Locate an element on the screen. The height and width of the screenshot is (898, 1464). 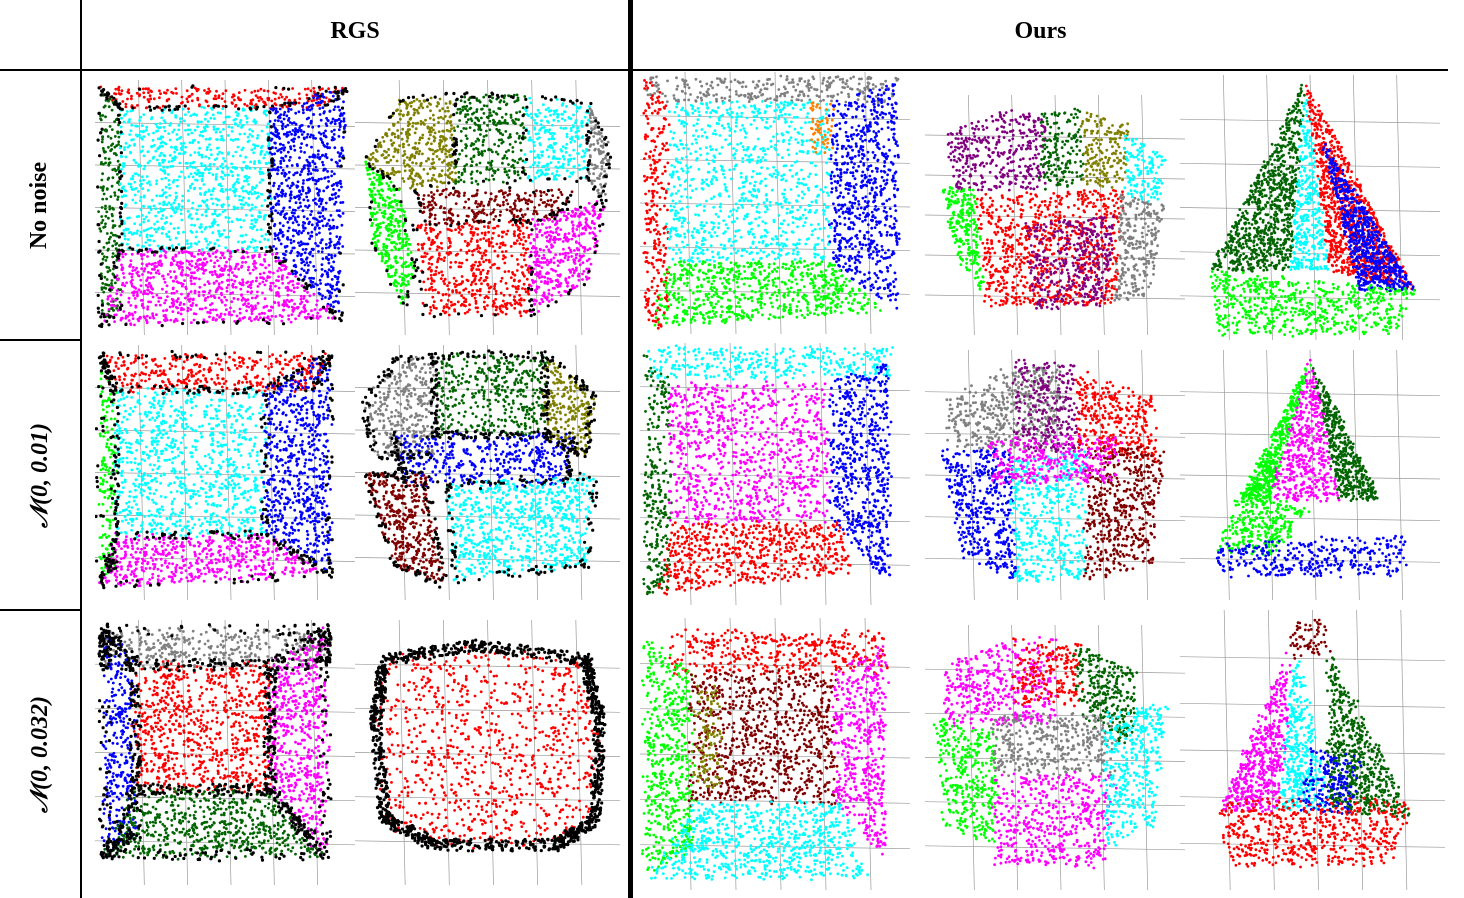
ours-box-no-noise is located at coordinates (775, 203).